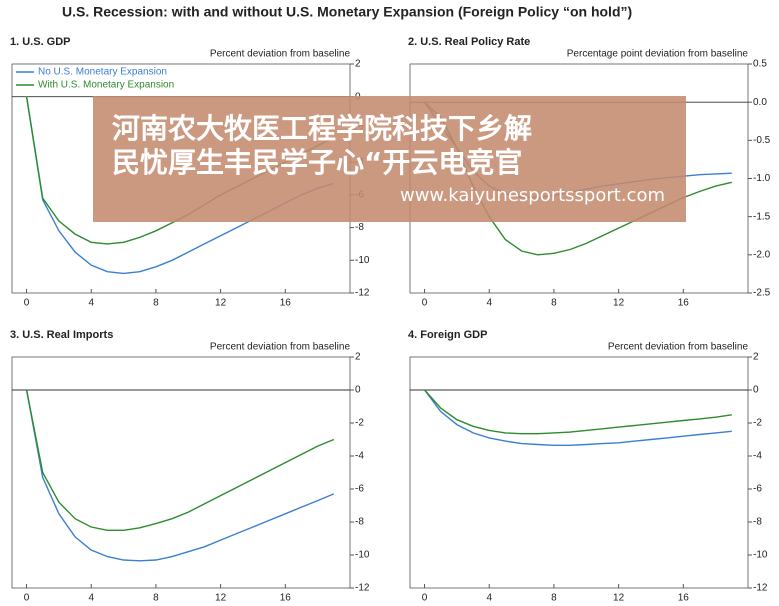 The image size is (779, 606). Describe the element at coordinates (102, 72) in the screenshot. I see `legend-label: No U.S. Monetary Expansion` at that location.